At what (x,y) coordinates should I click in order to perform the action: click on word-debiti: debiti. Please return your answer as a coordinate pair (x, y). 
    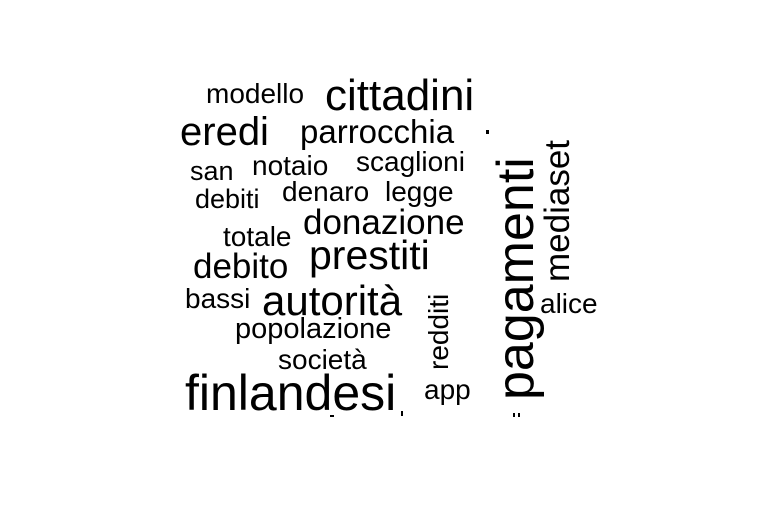
    Looking at the image, I should click on (227, 199).